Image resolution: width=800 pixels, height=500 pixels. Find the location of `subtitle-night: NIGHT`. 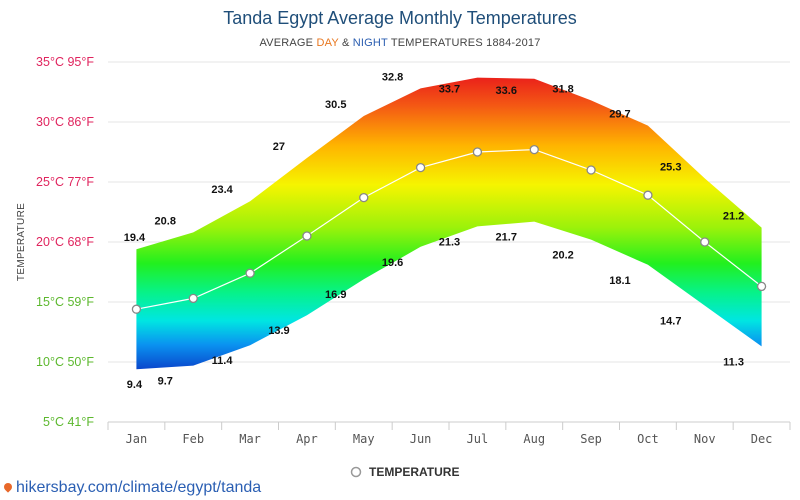

subtitle-night: NIGHT is located at coordinates (370, 43).